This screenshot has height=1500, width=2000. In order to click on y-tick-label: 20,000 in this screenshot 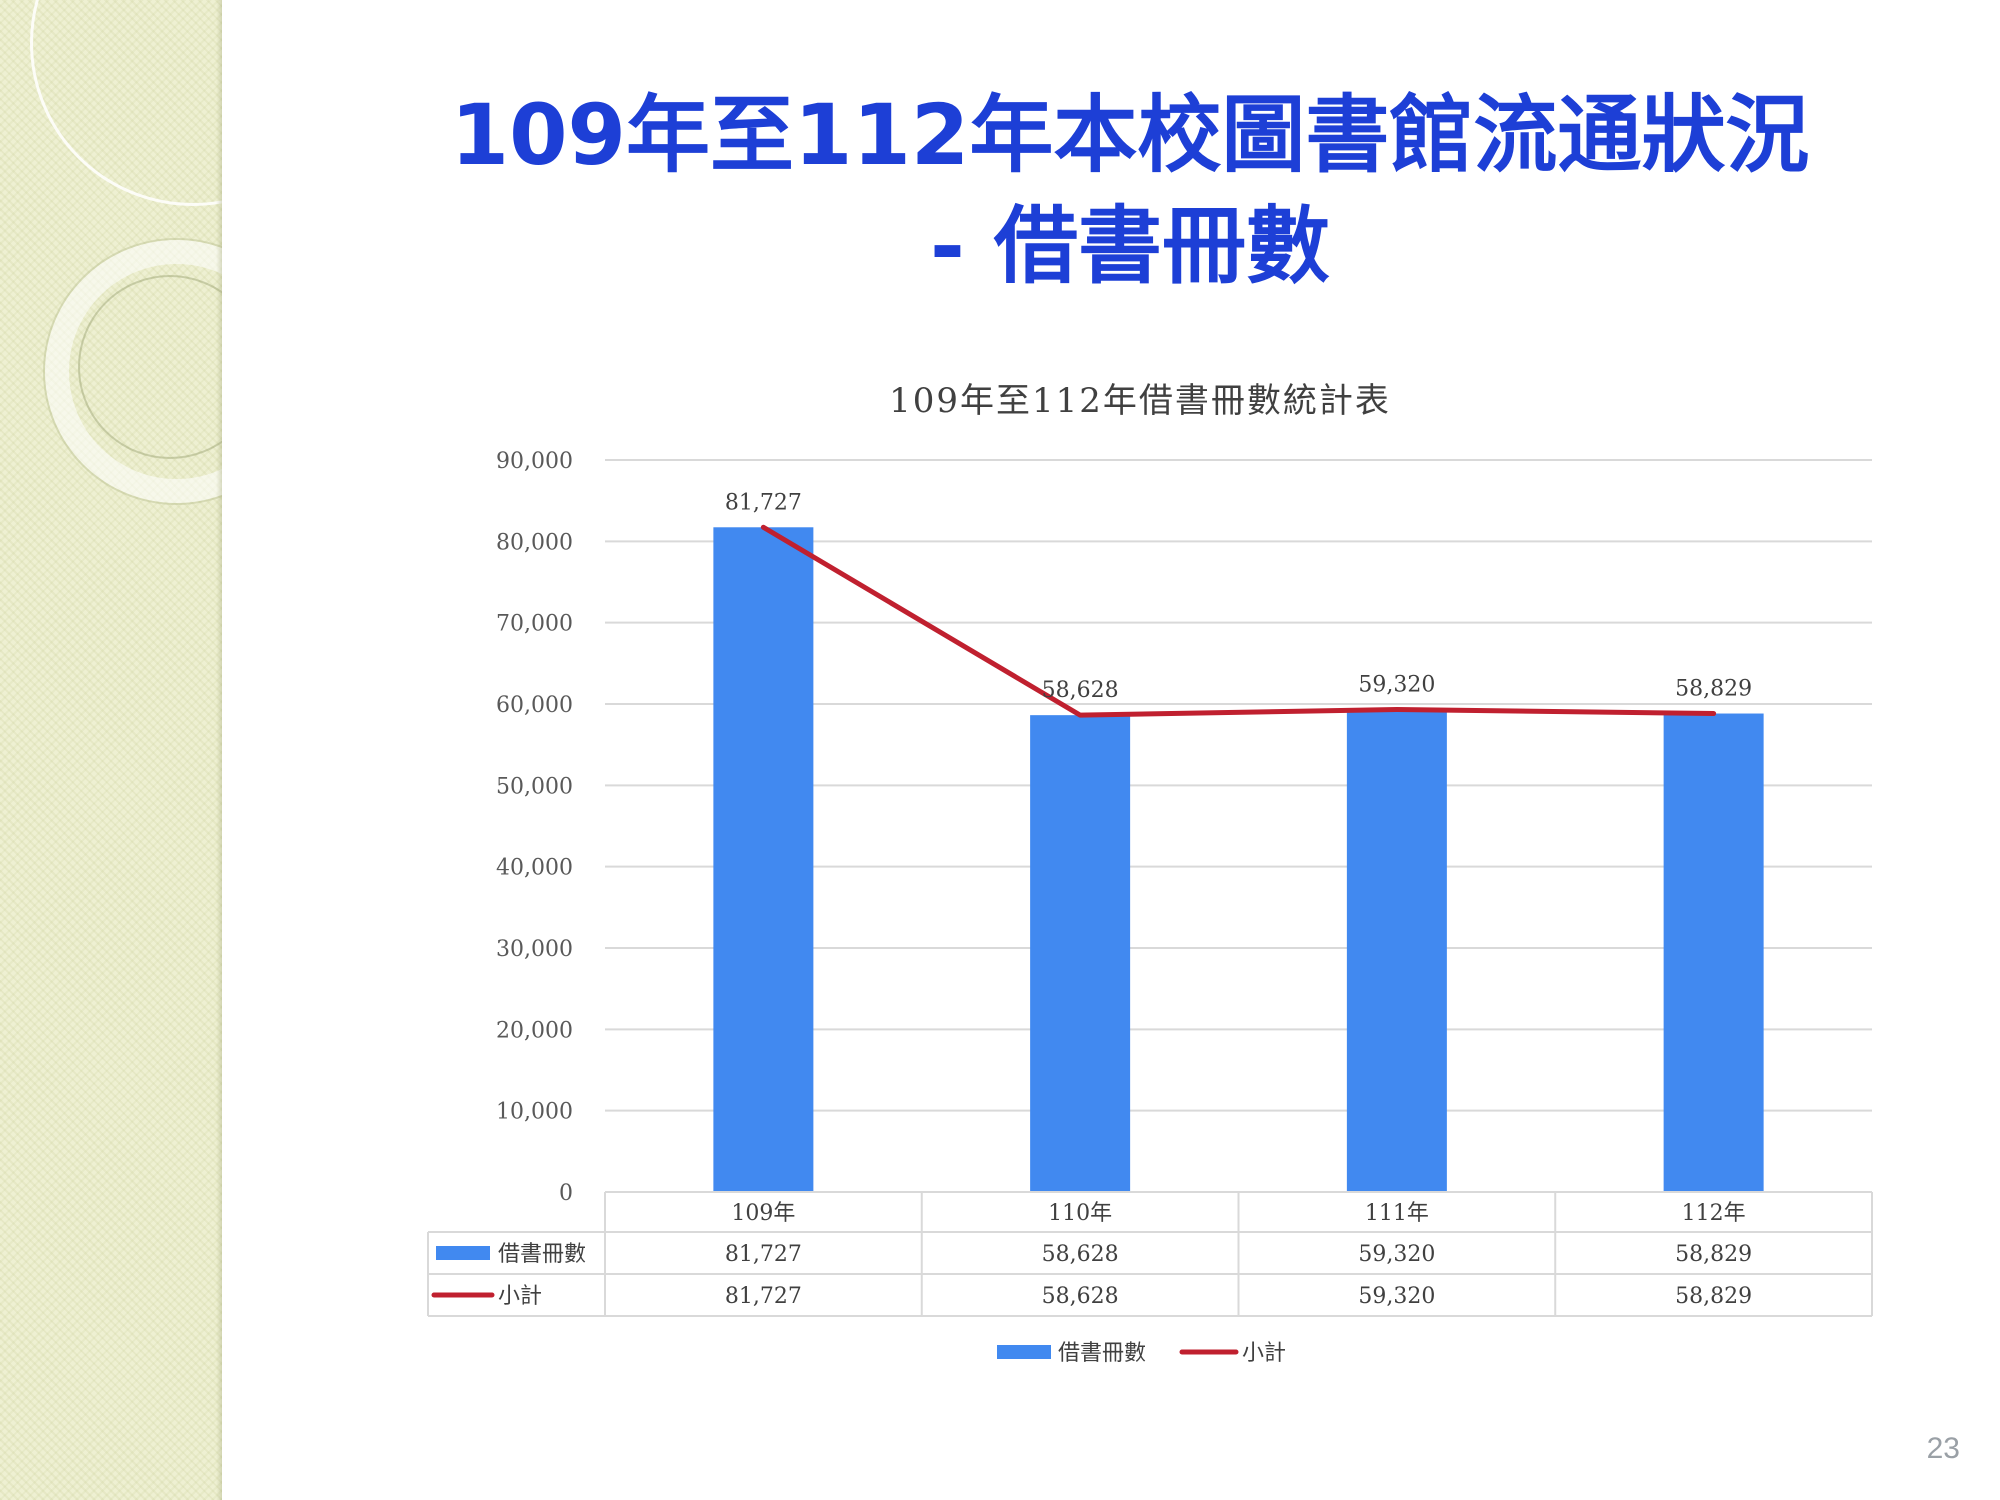, I will do `click(534, 1030)`.